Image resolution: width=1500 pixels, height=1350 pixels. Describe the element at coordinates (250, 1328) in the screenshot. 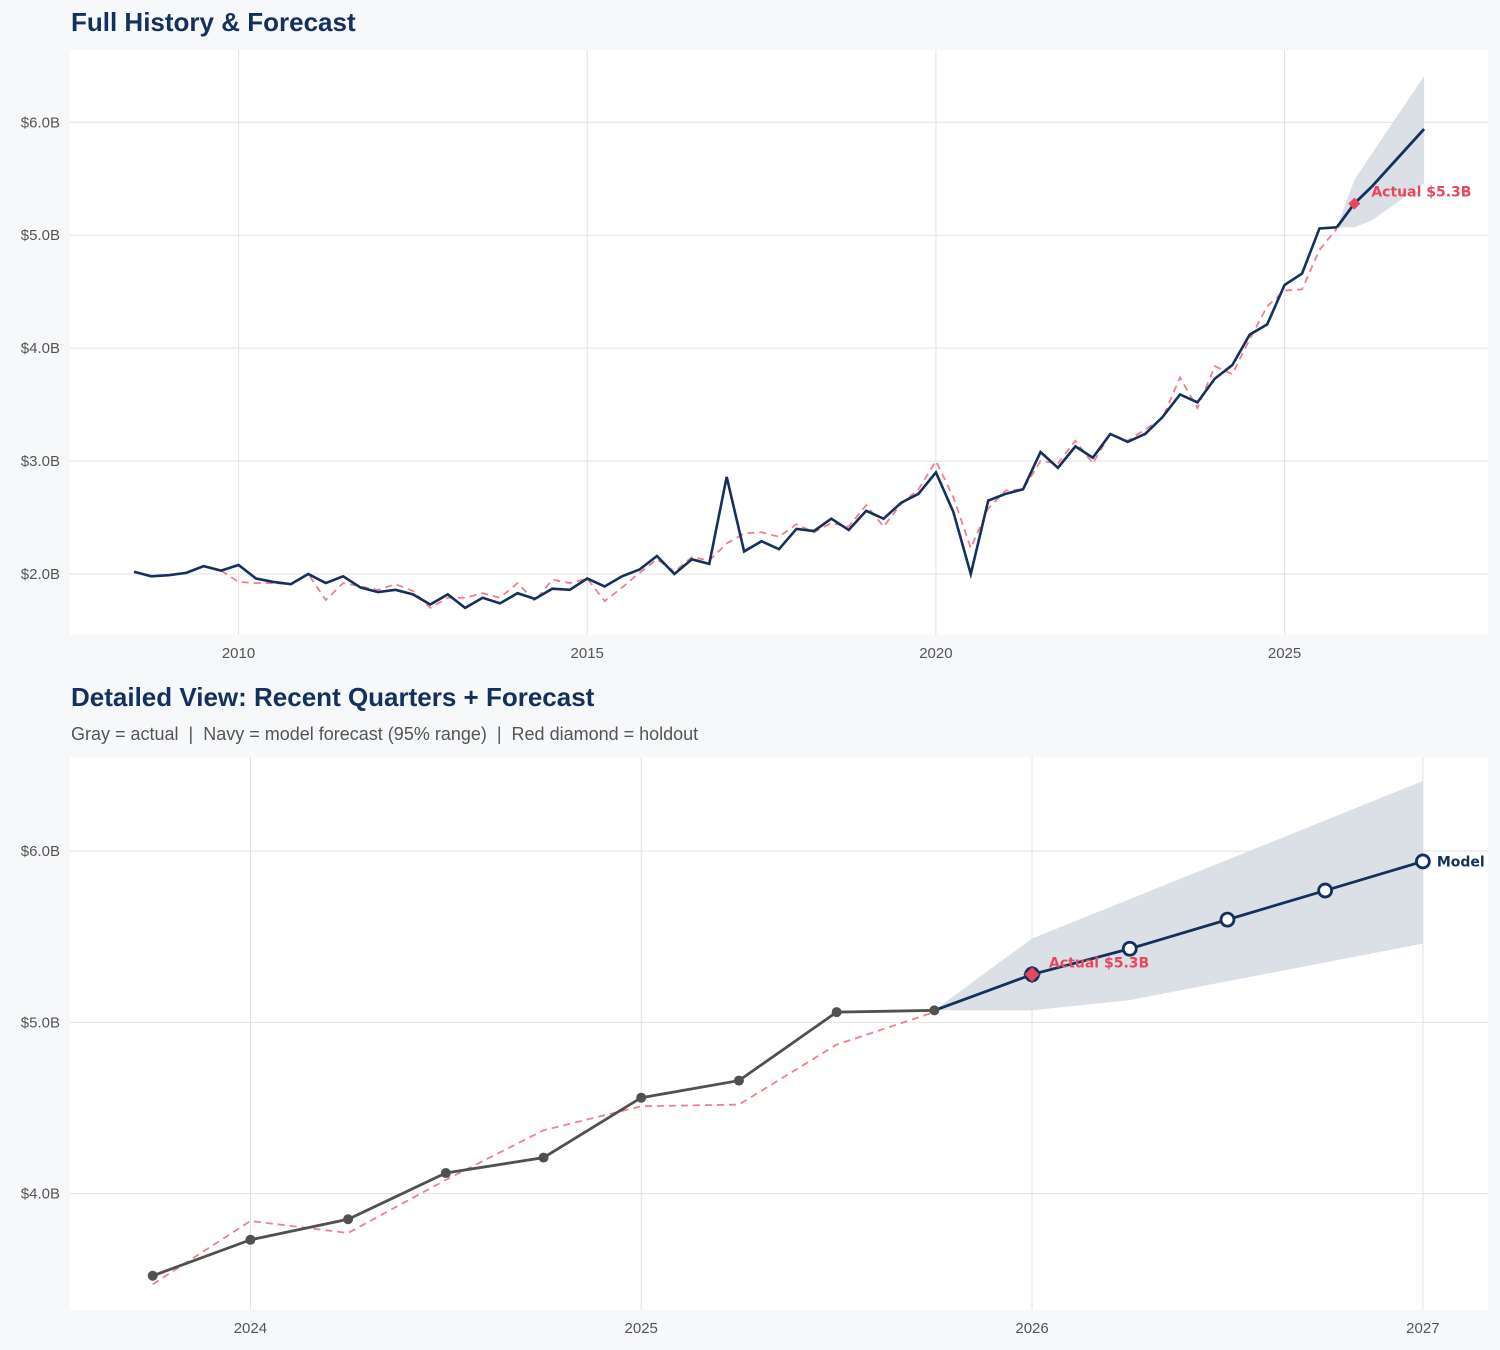

I see `x-tick-label: 2024` at that location.